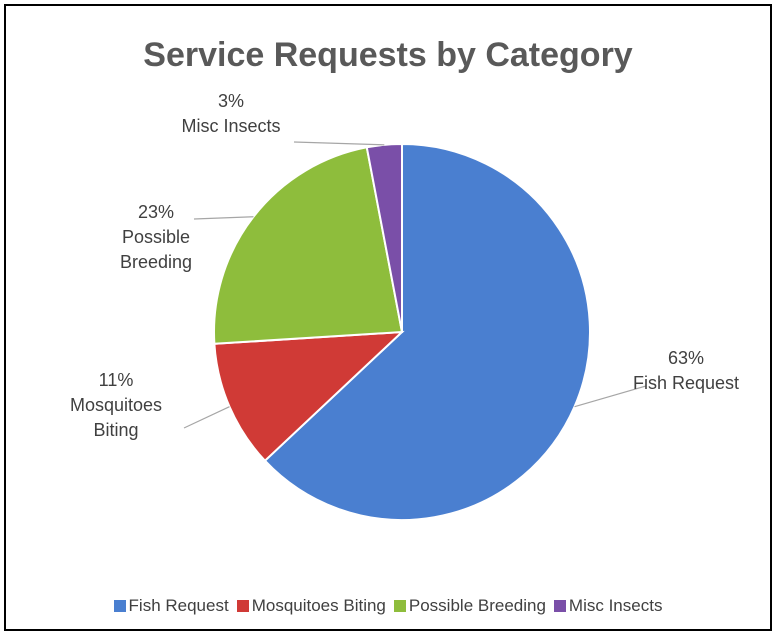 The height and width of the screenshot is (637, 780). I want to click on legend-item-misc-insects: Misc Insects, so click(608, 606).